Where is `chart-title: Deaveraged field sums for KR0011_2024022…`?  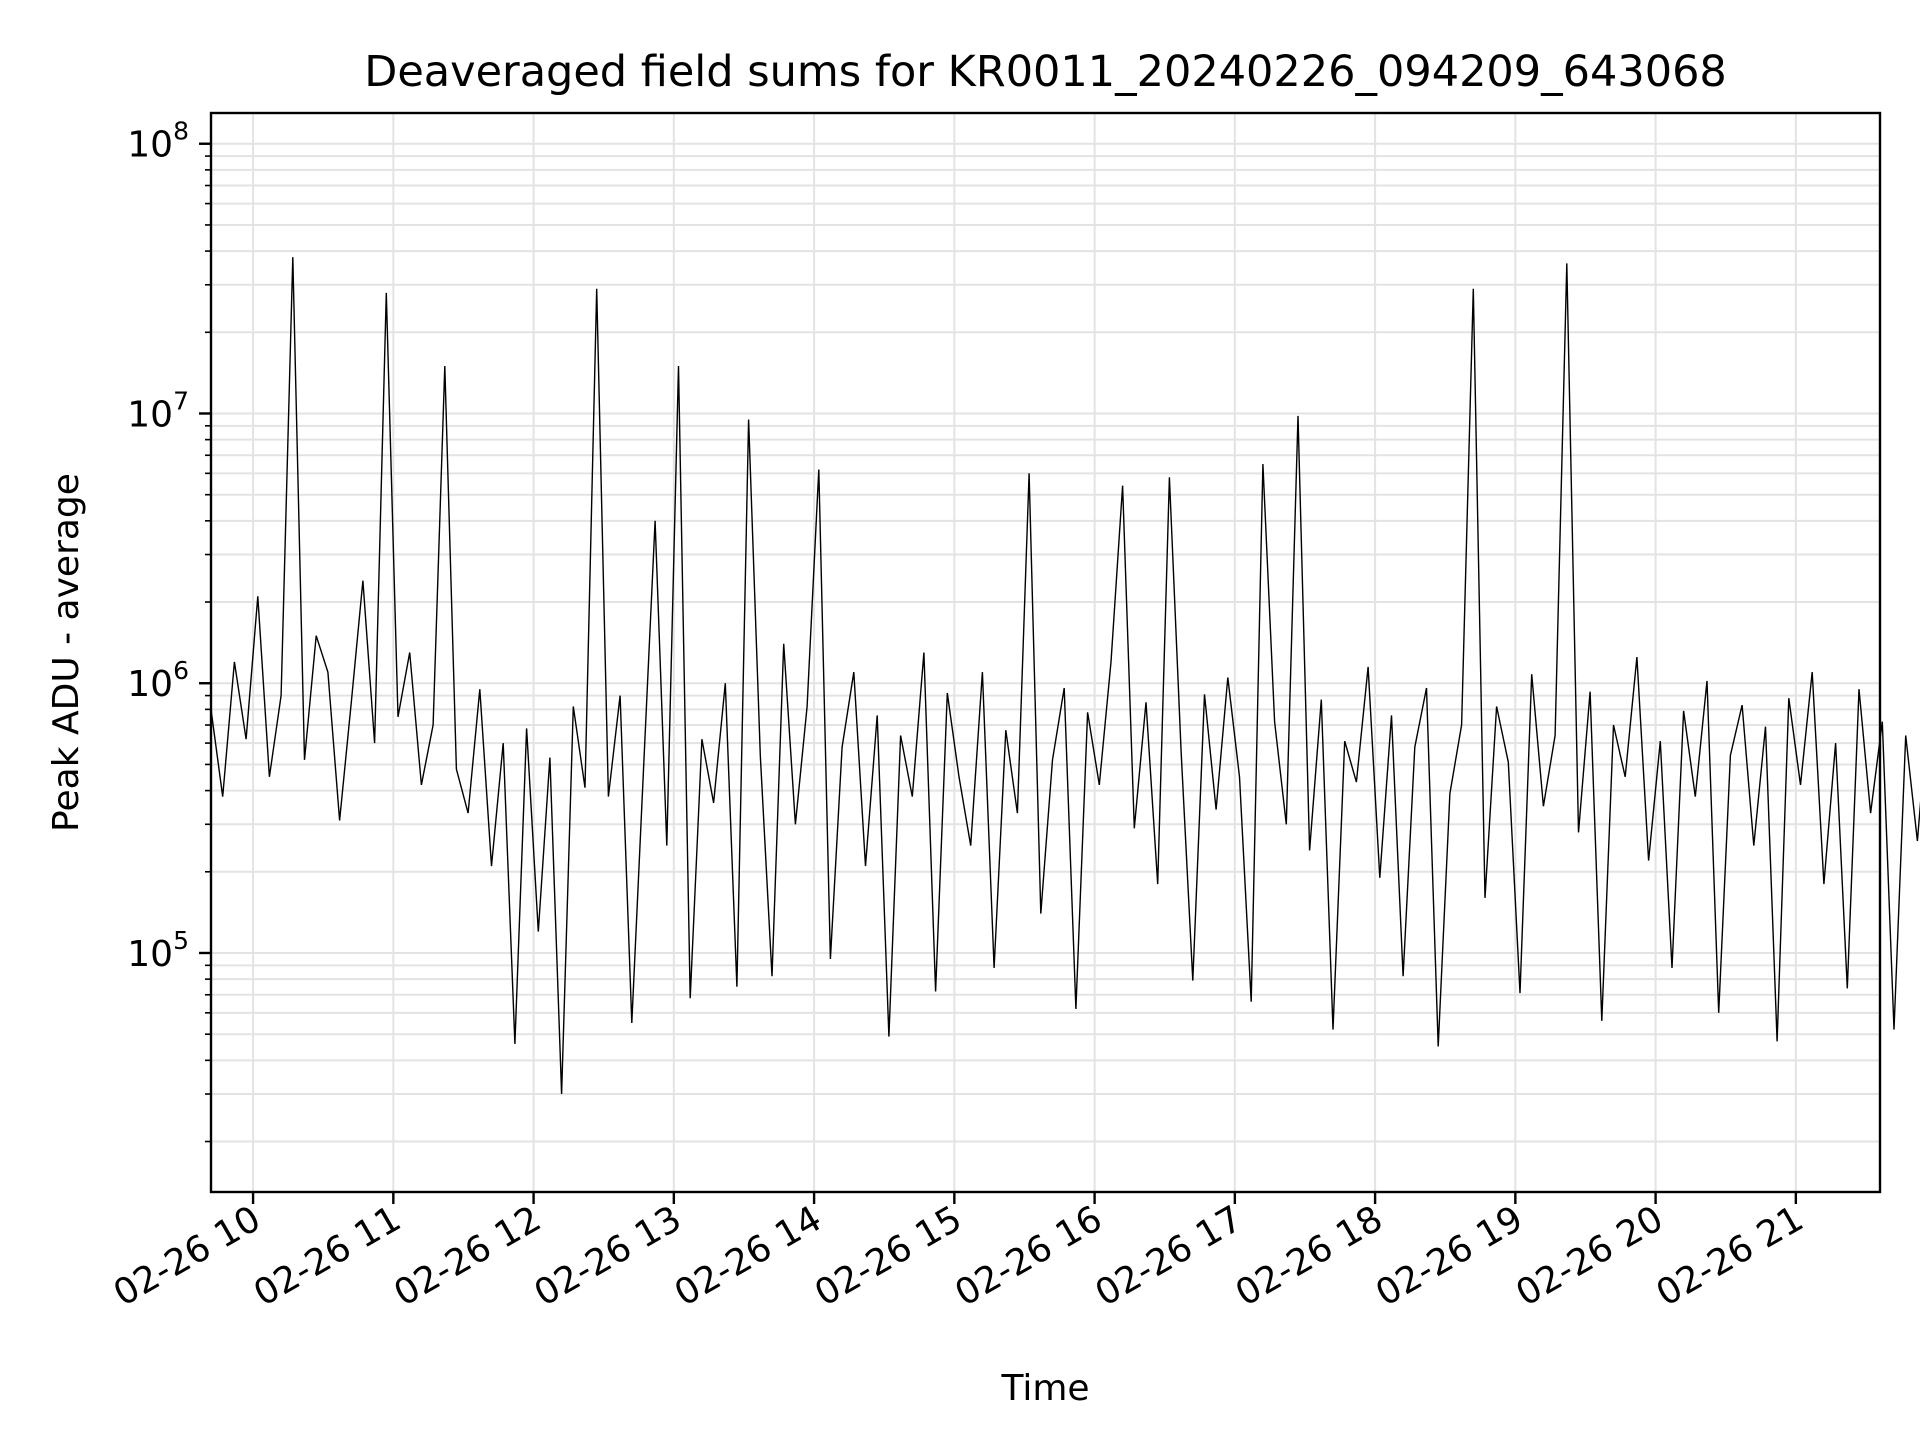 chart-title: Deaveraged field sums for KR0011_2024022… is located at coordinates (1045, 72).